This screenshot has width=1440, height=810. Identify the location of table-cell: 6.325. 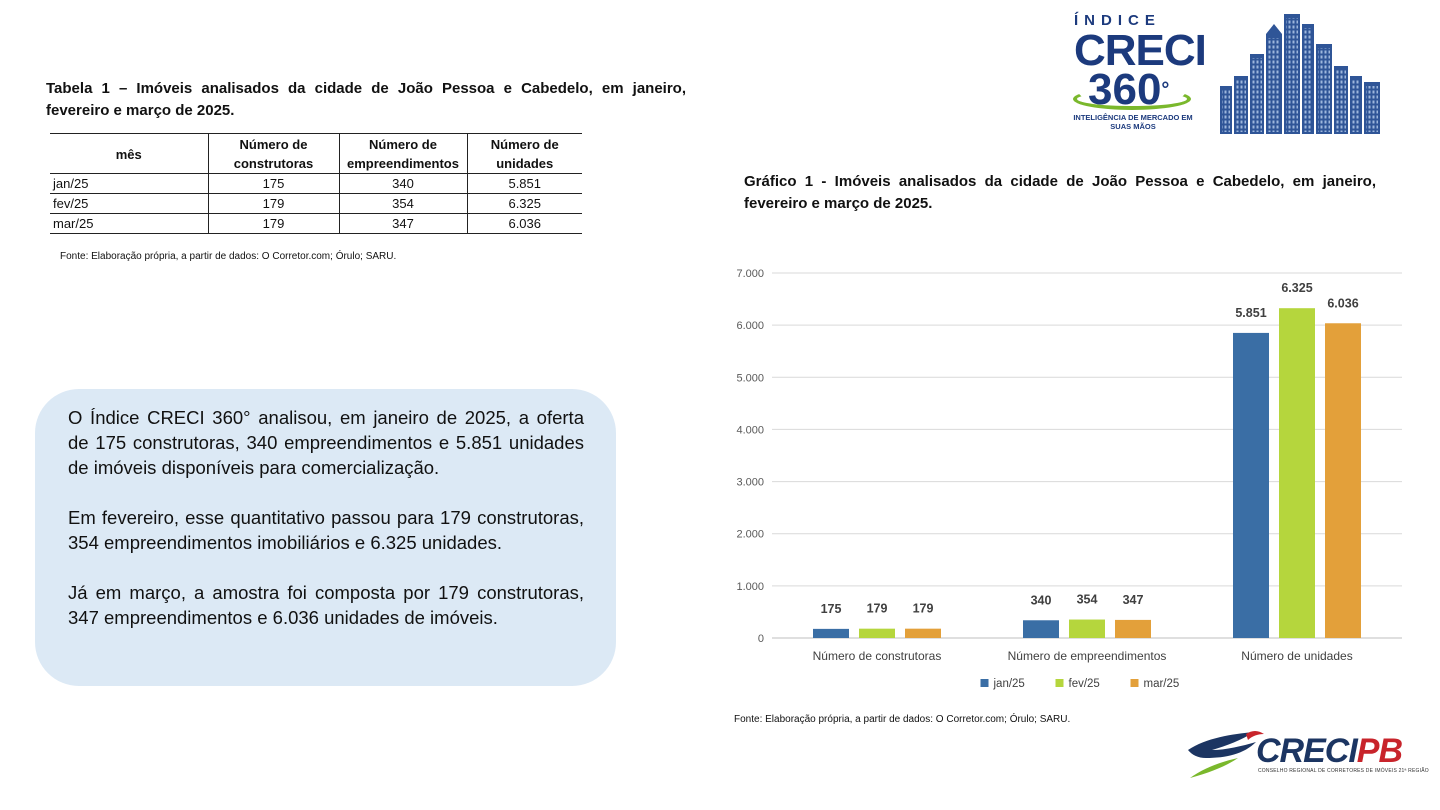
(524, 203).